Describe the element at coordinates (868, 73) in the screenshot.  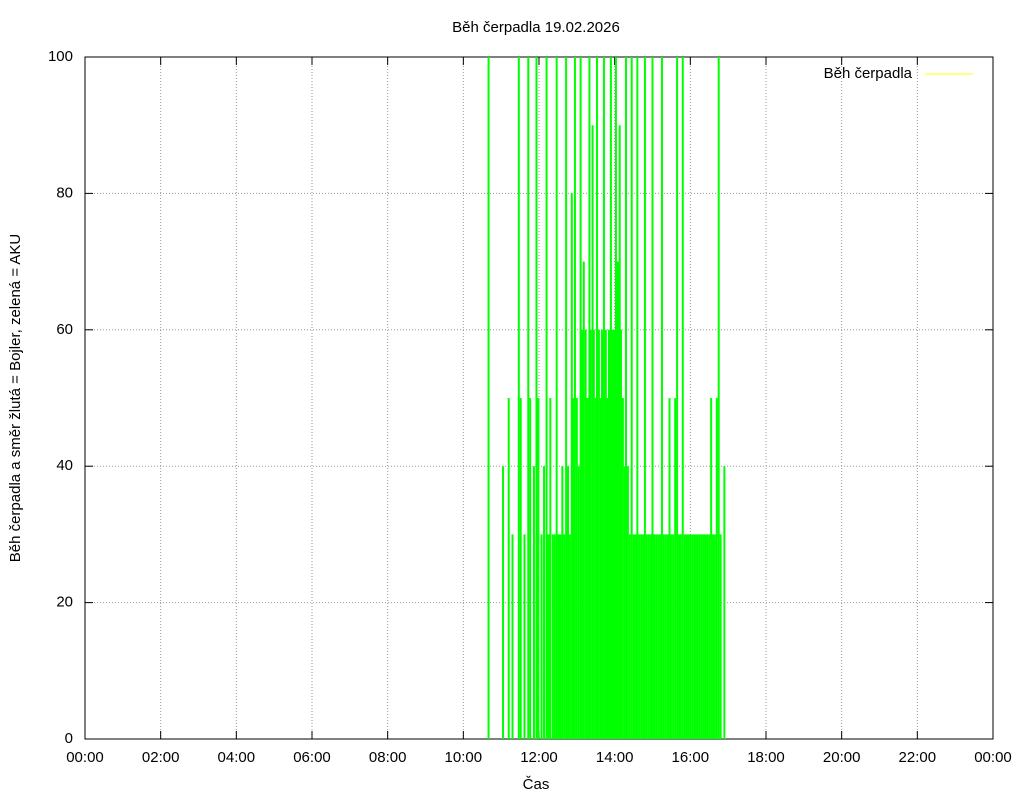
I see `legend-label: Běh čerpadla` at that location.